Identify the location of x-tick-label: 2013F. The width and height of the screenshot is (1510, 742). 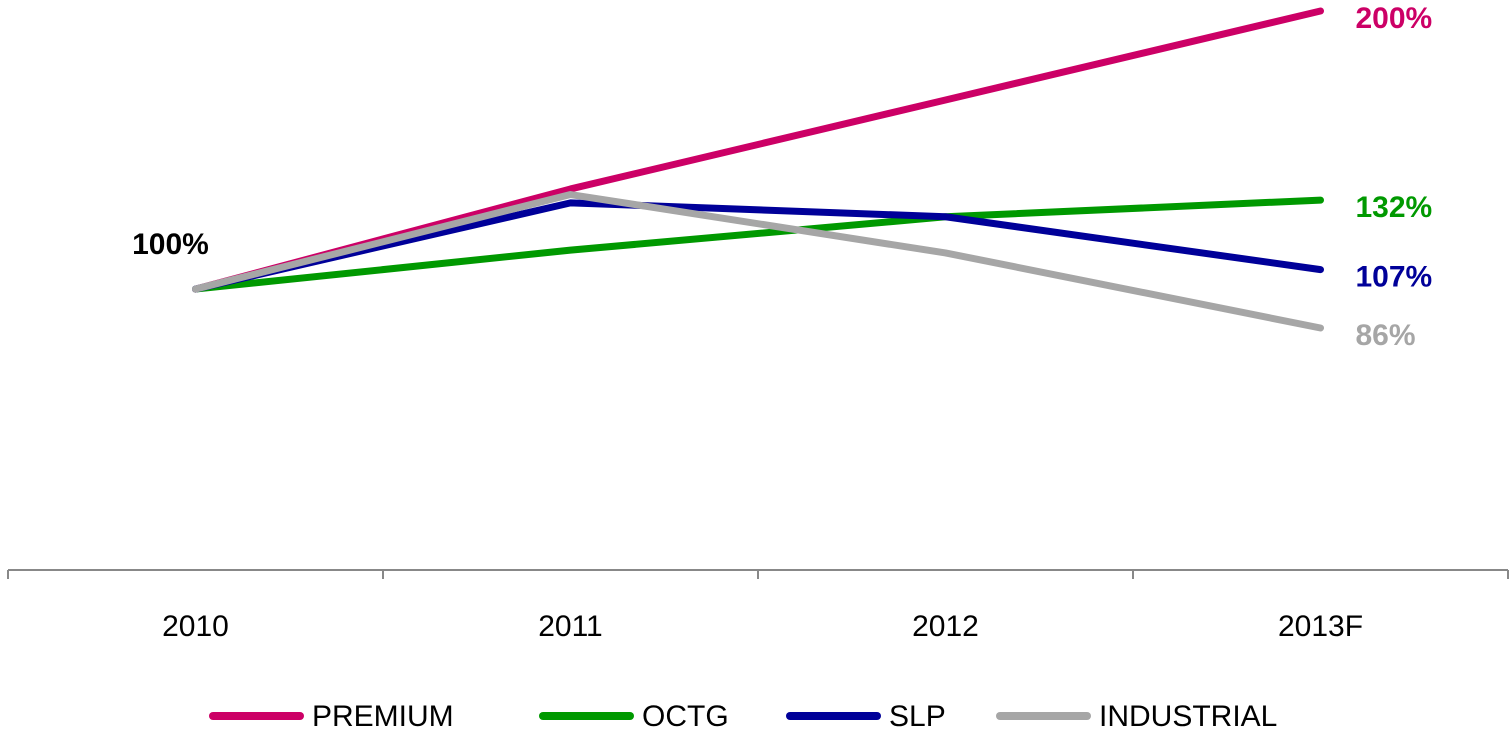
(1320, 626).